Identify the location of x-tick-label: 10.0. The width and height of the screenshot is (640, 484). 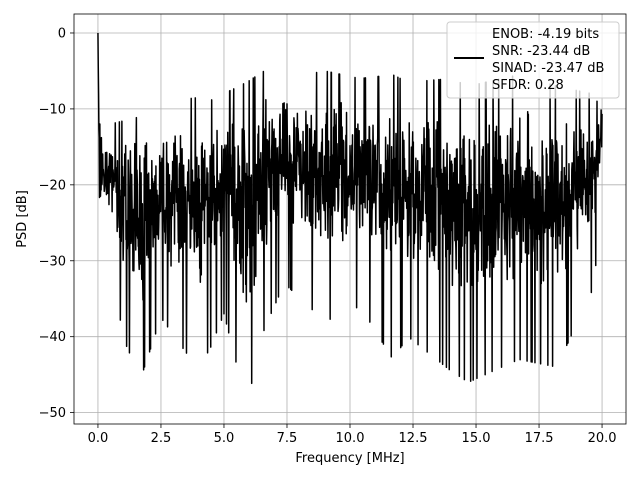
(350, 438).